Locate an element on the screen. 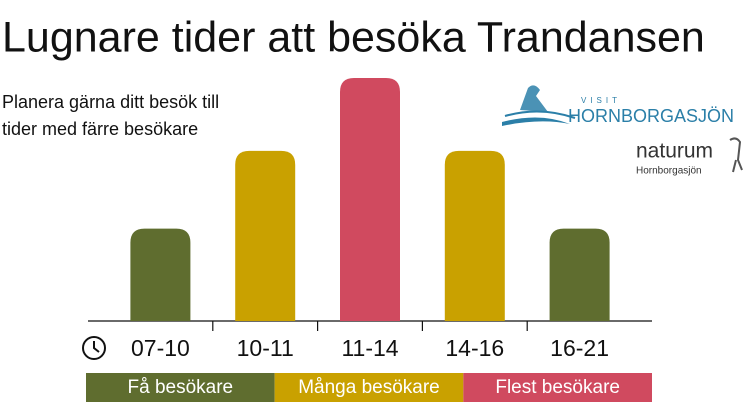 The width and height of the screenshot is (746, 419). legend-label: Få besökare is located at coordinates (181, 387).